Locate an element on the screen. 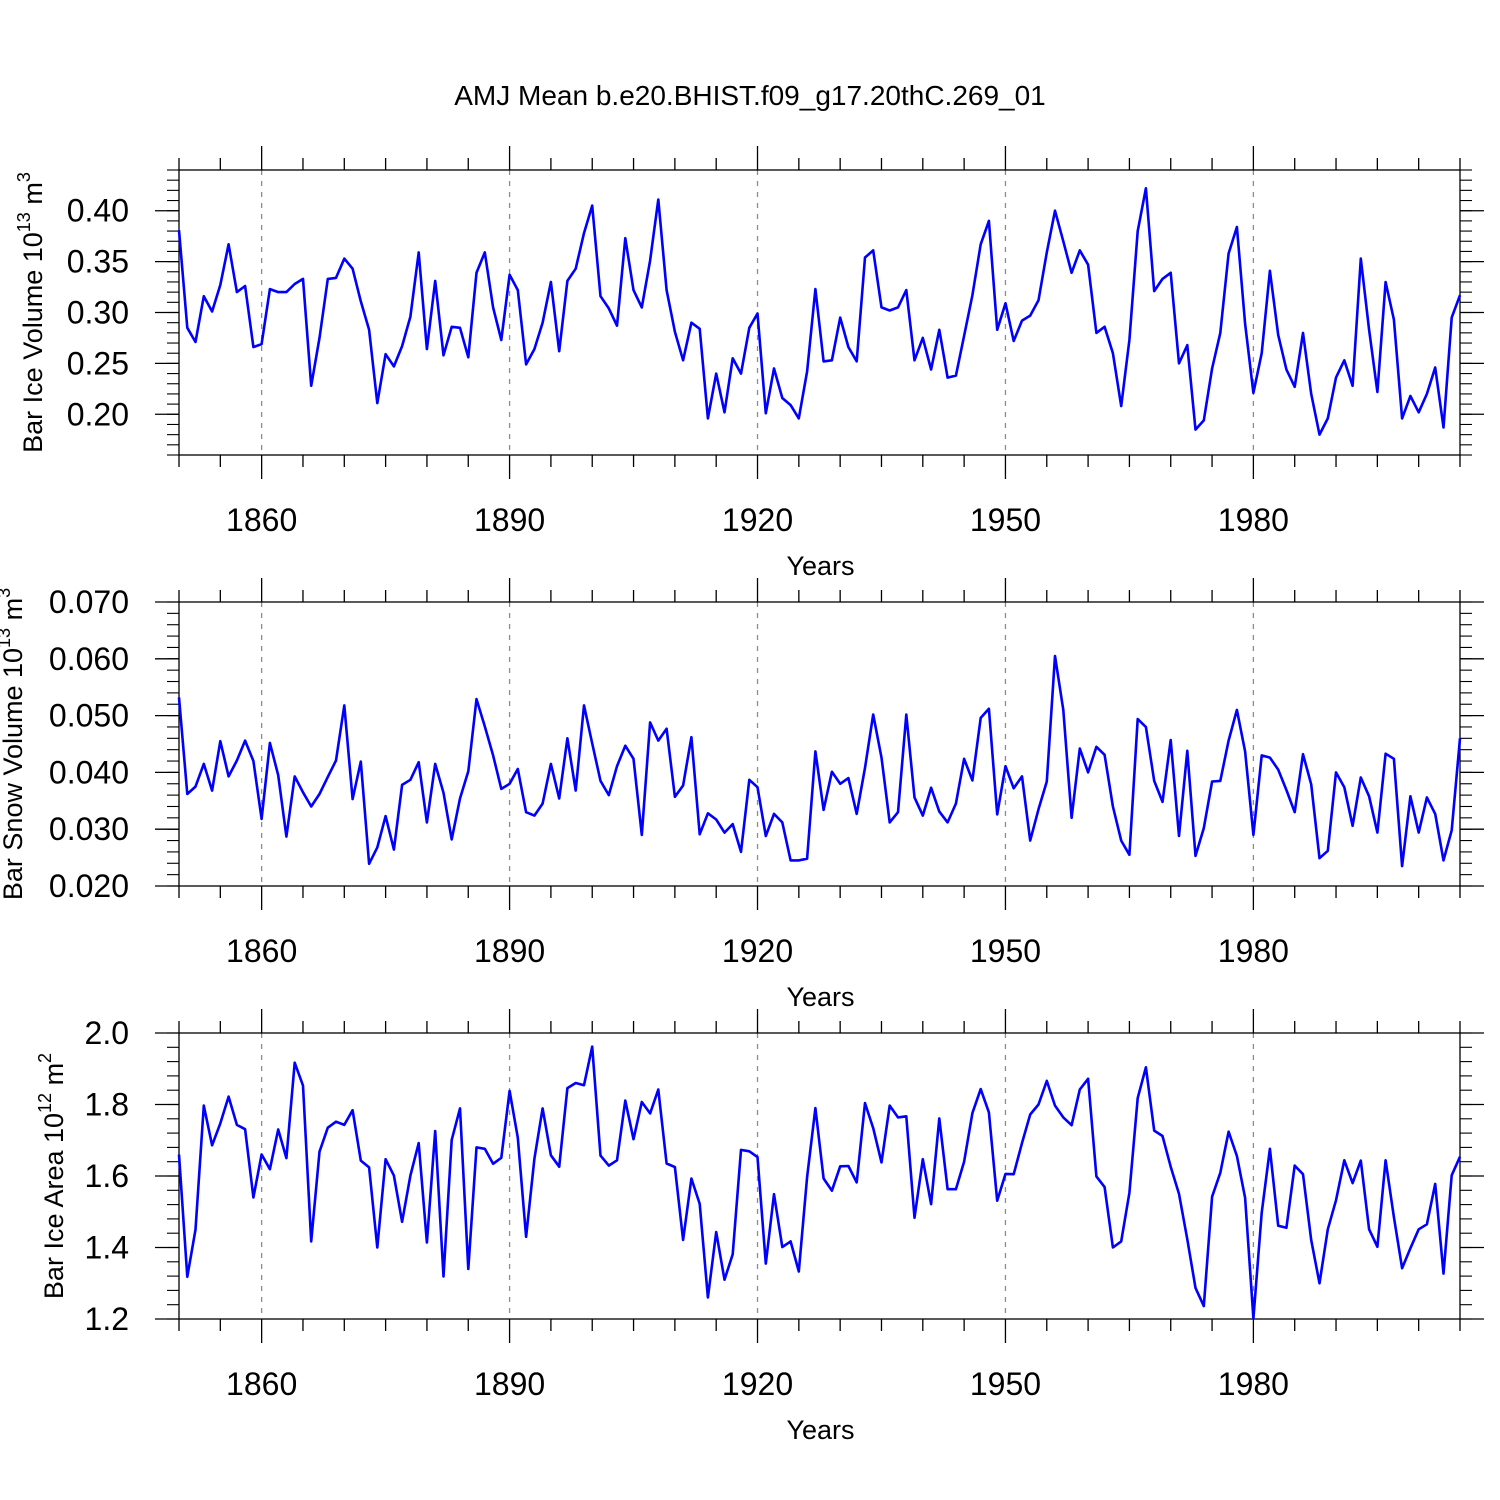  y-axis-title: Bar Snow Volume 1013 m3 is located at coordinates (14, 744).